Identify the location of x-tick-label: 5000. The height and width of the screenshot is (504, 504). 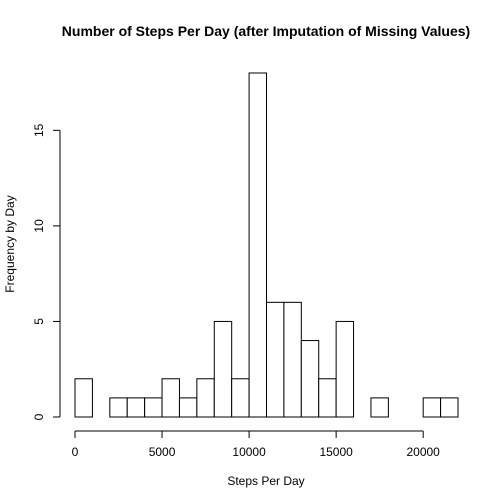
(162, 452).